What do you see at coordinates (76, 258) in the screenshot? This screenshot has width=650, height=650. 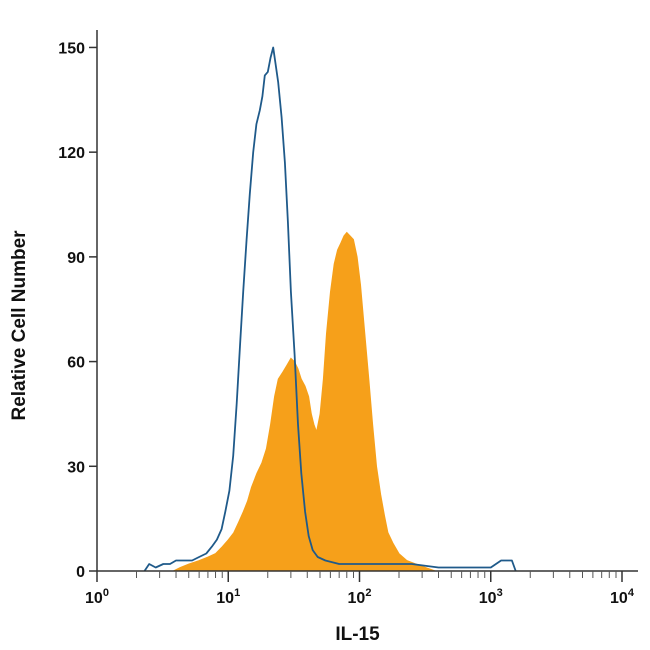 I see `y-tick-label: 90` at bounding box center [76, 258].